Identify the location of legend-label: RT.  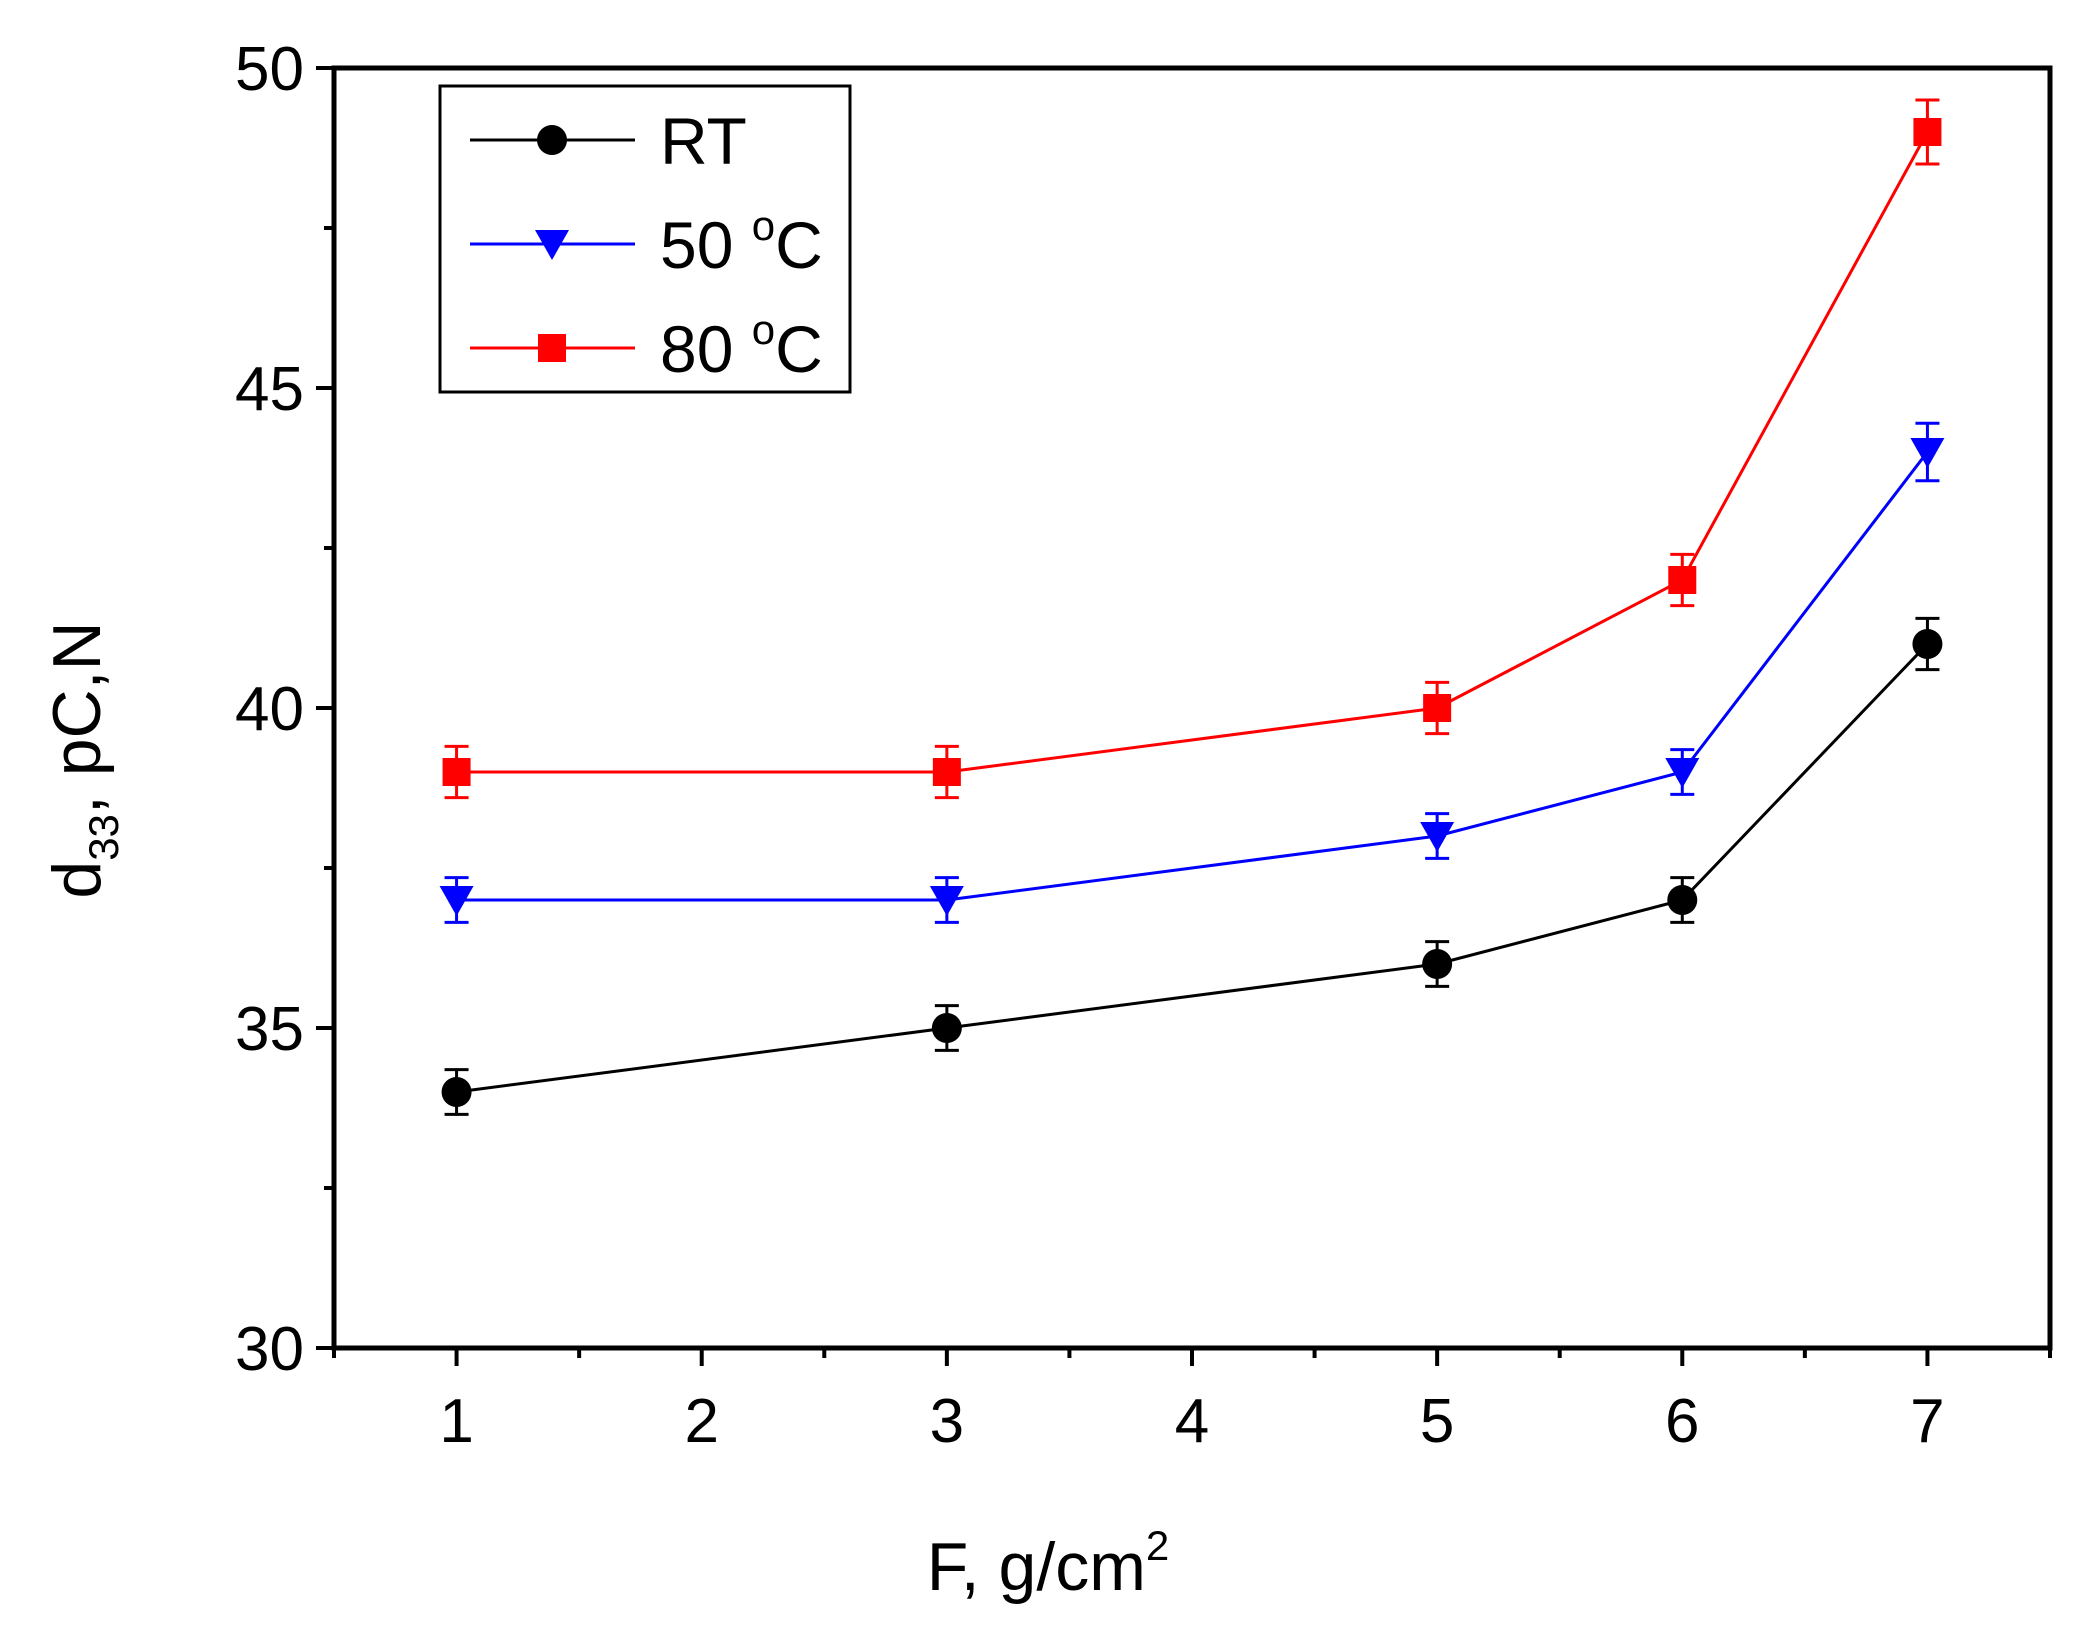
(703, 141).